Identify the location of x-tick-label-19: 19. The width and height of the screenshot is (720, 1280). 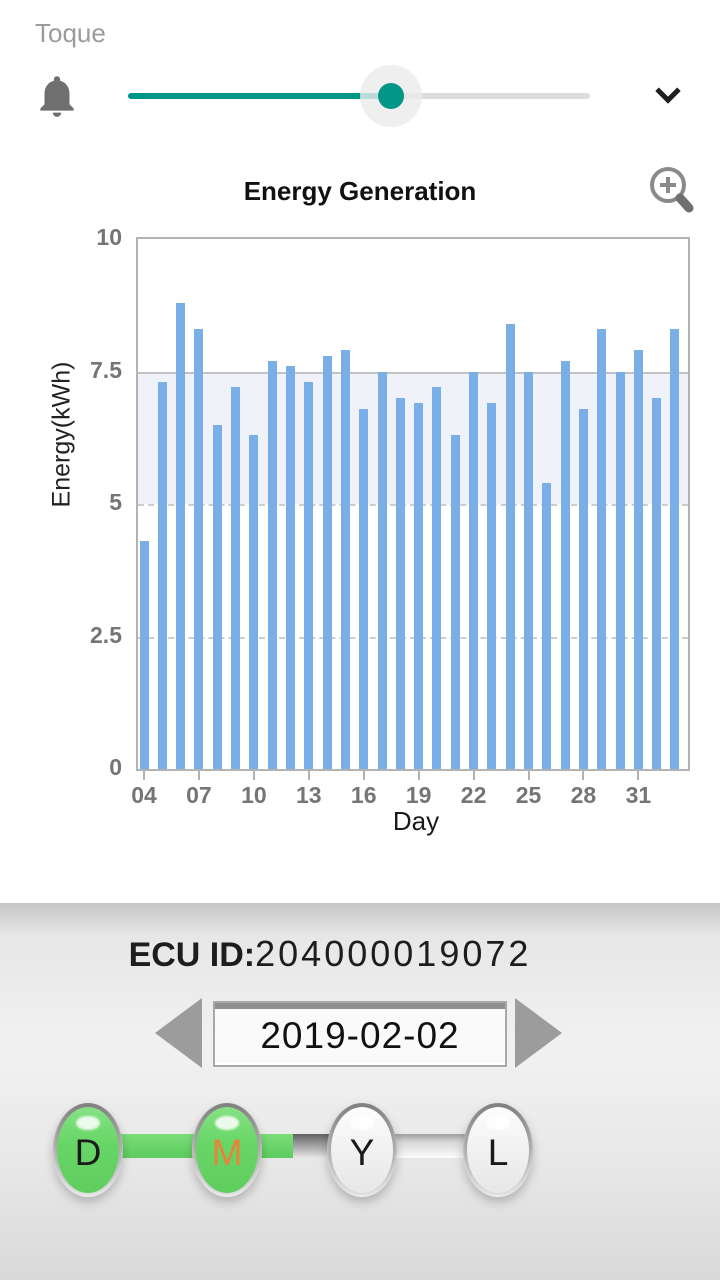
(418, 795).